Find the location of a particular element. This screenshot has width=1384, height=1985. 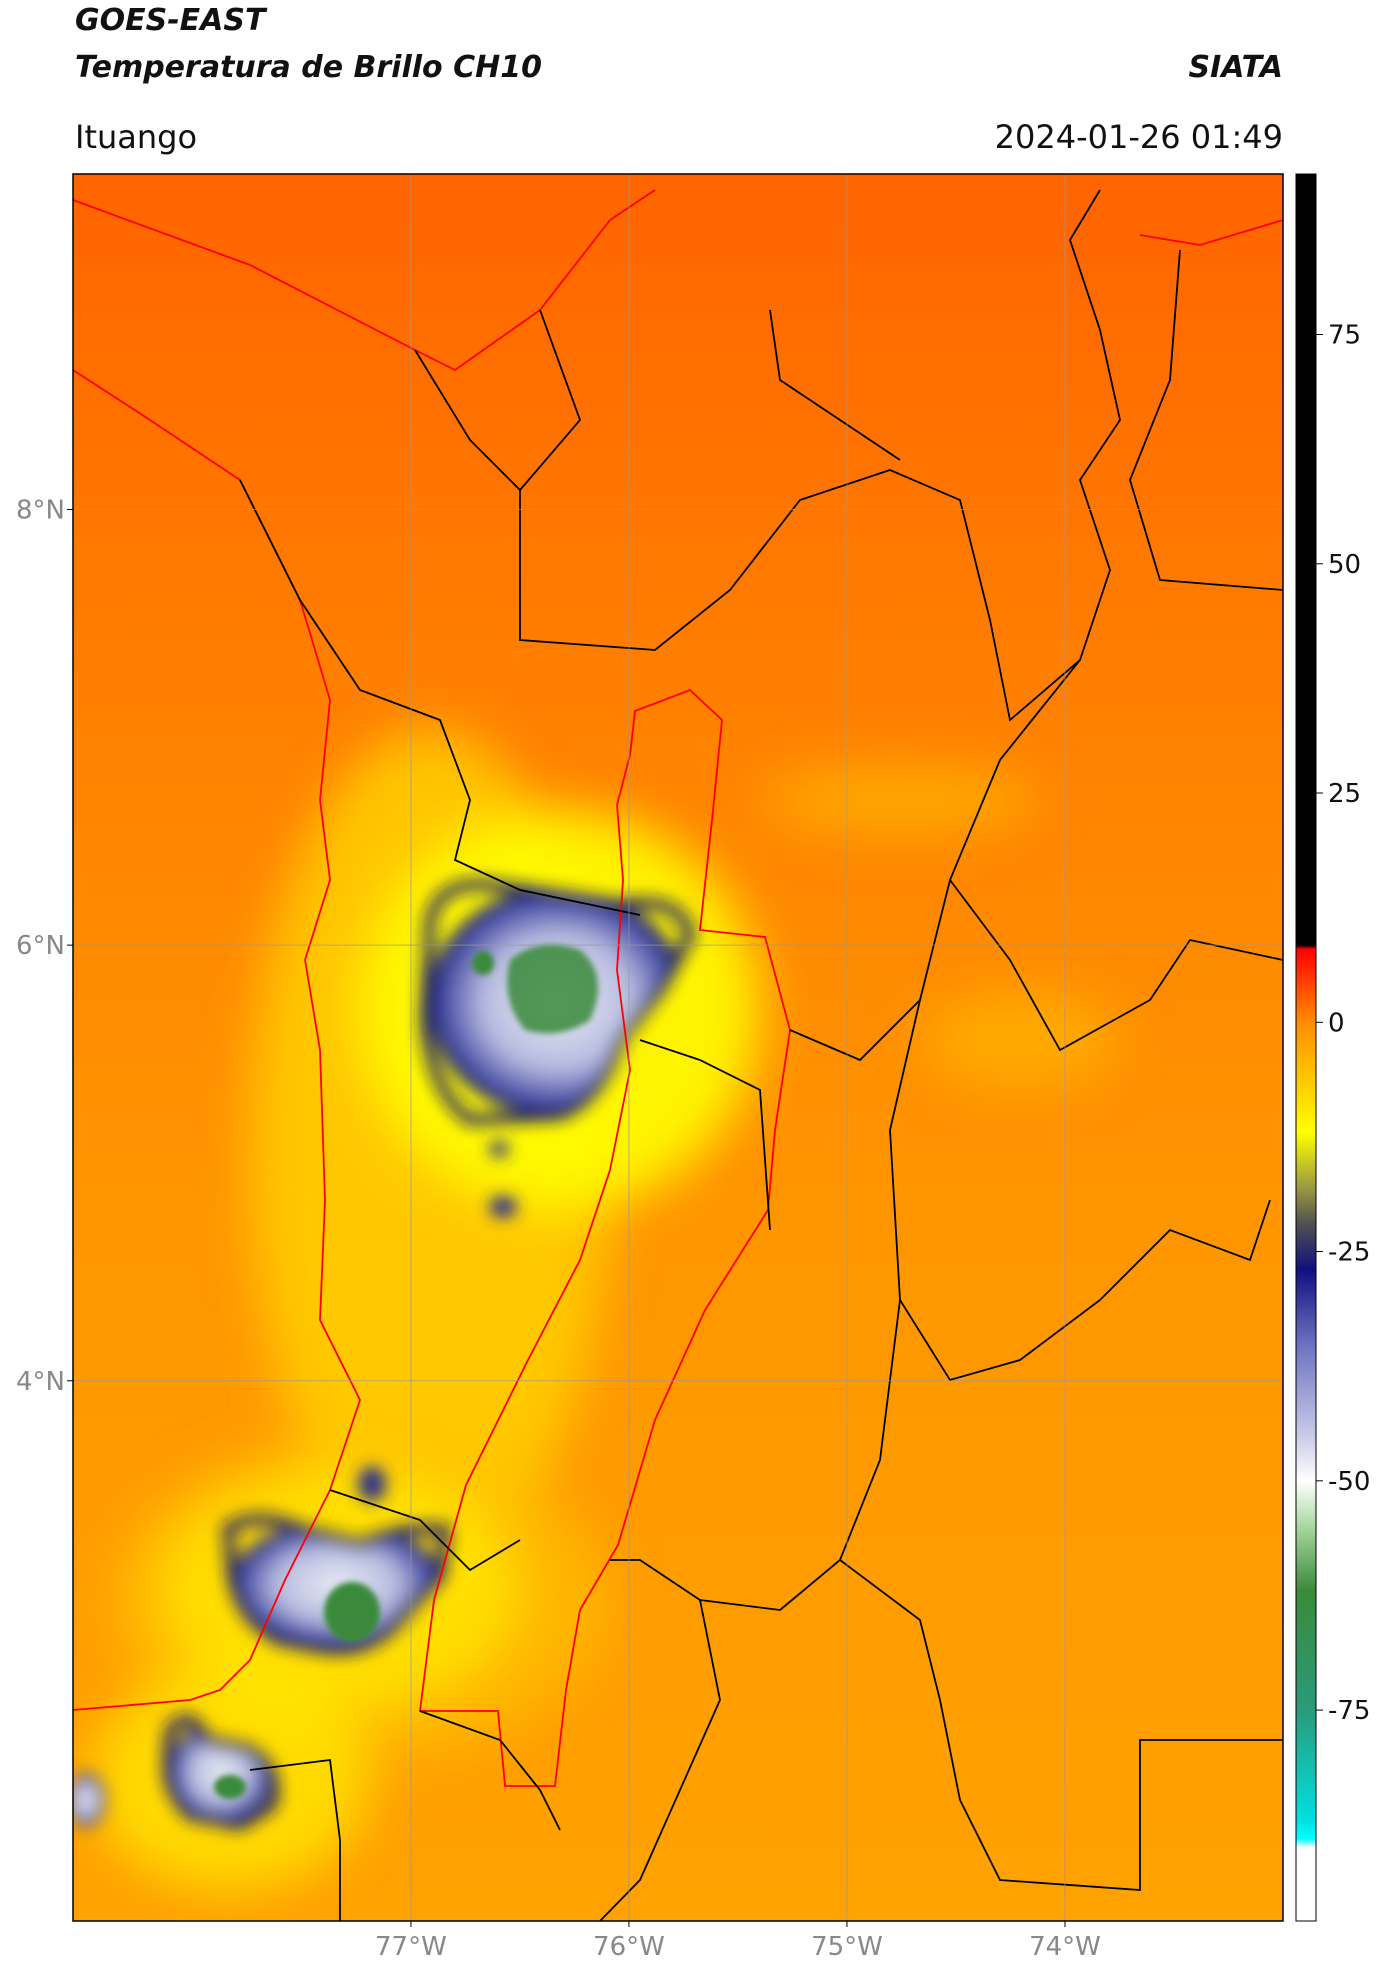

colorbar-label: 50 is located at coordinates (1344, 565).